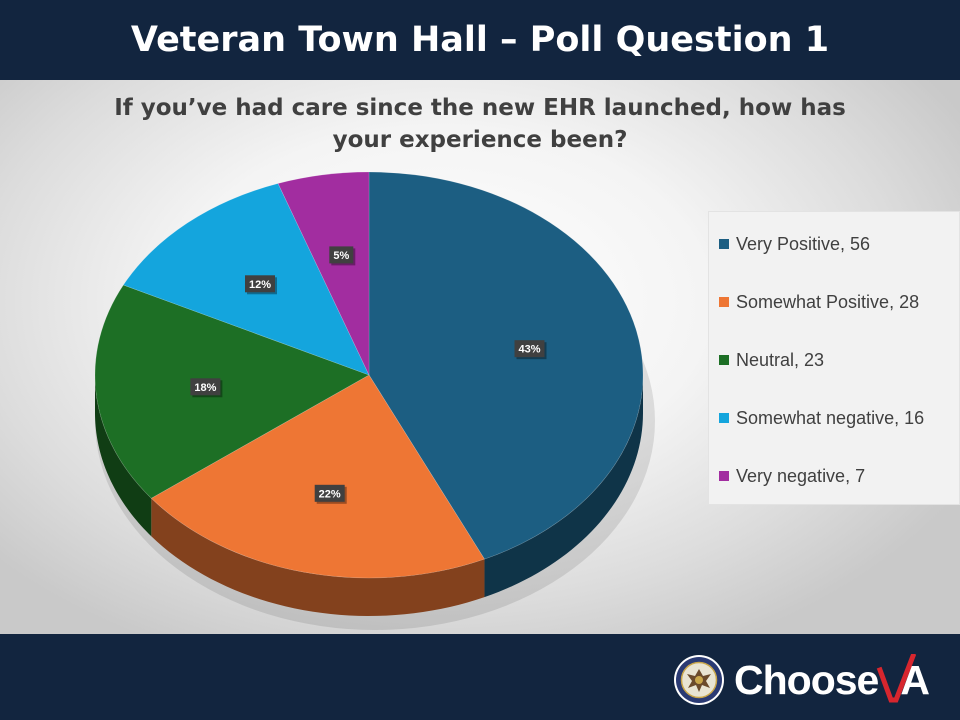 This screenshot has height=720, width=960. I want to click on slide-footer: Choose A, so click(480, 677).